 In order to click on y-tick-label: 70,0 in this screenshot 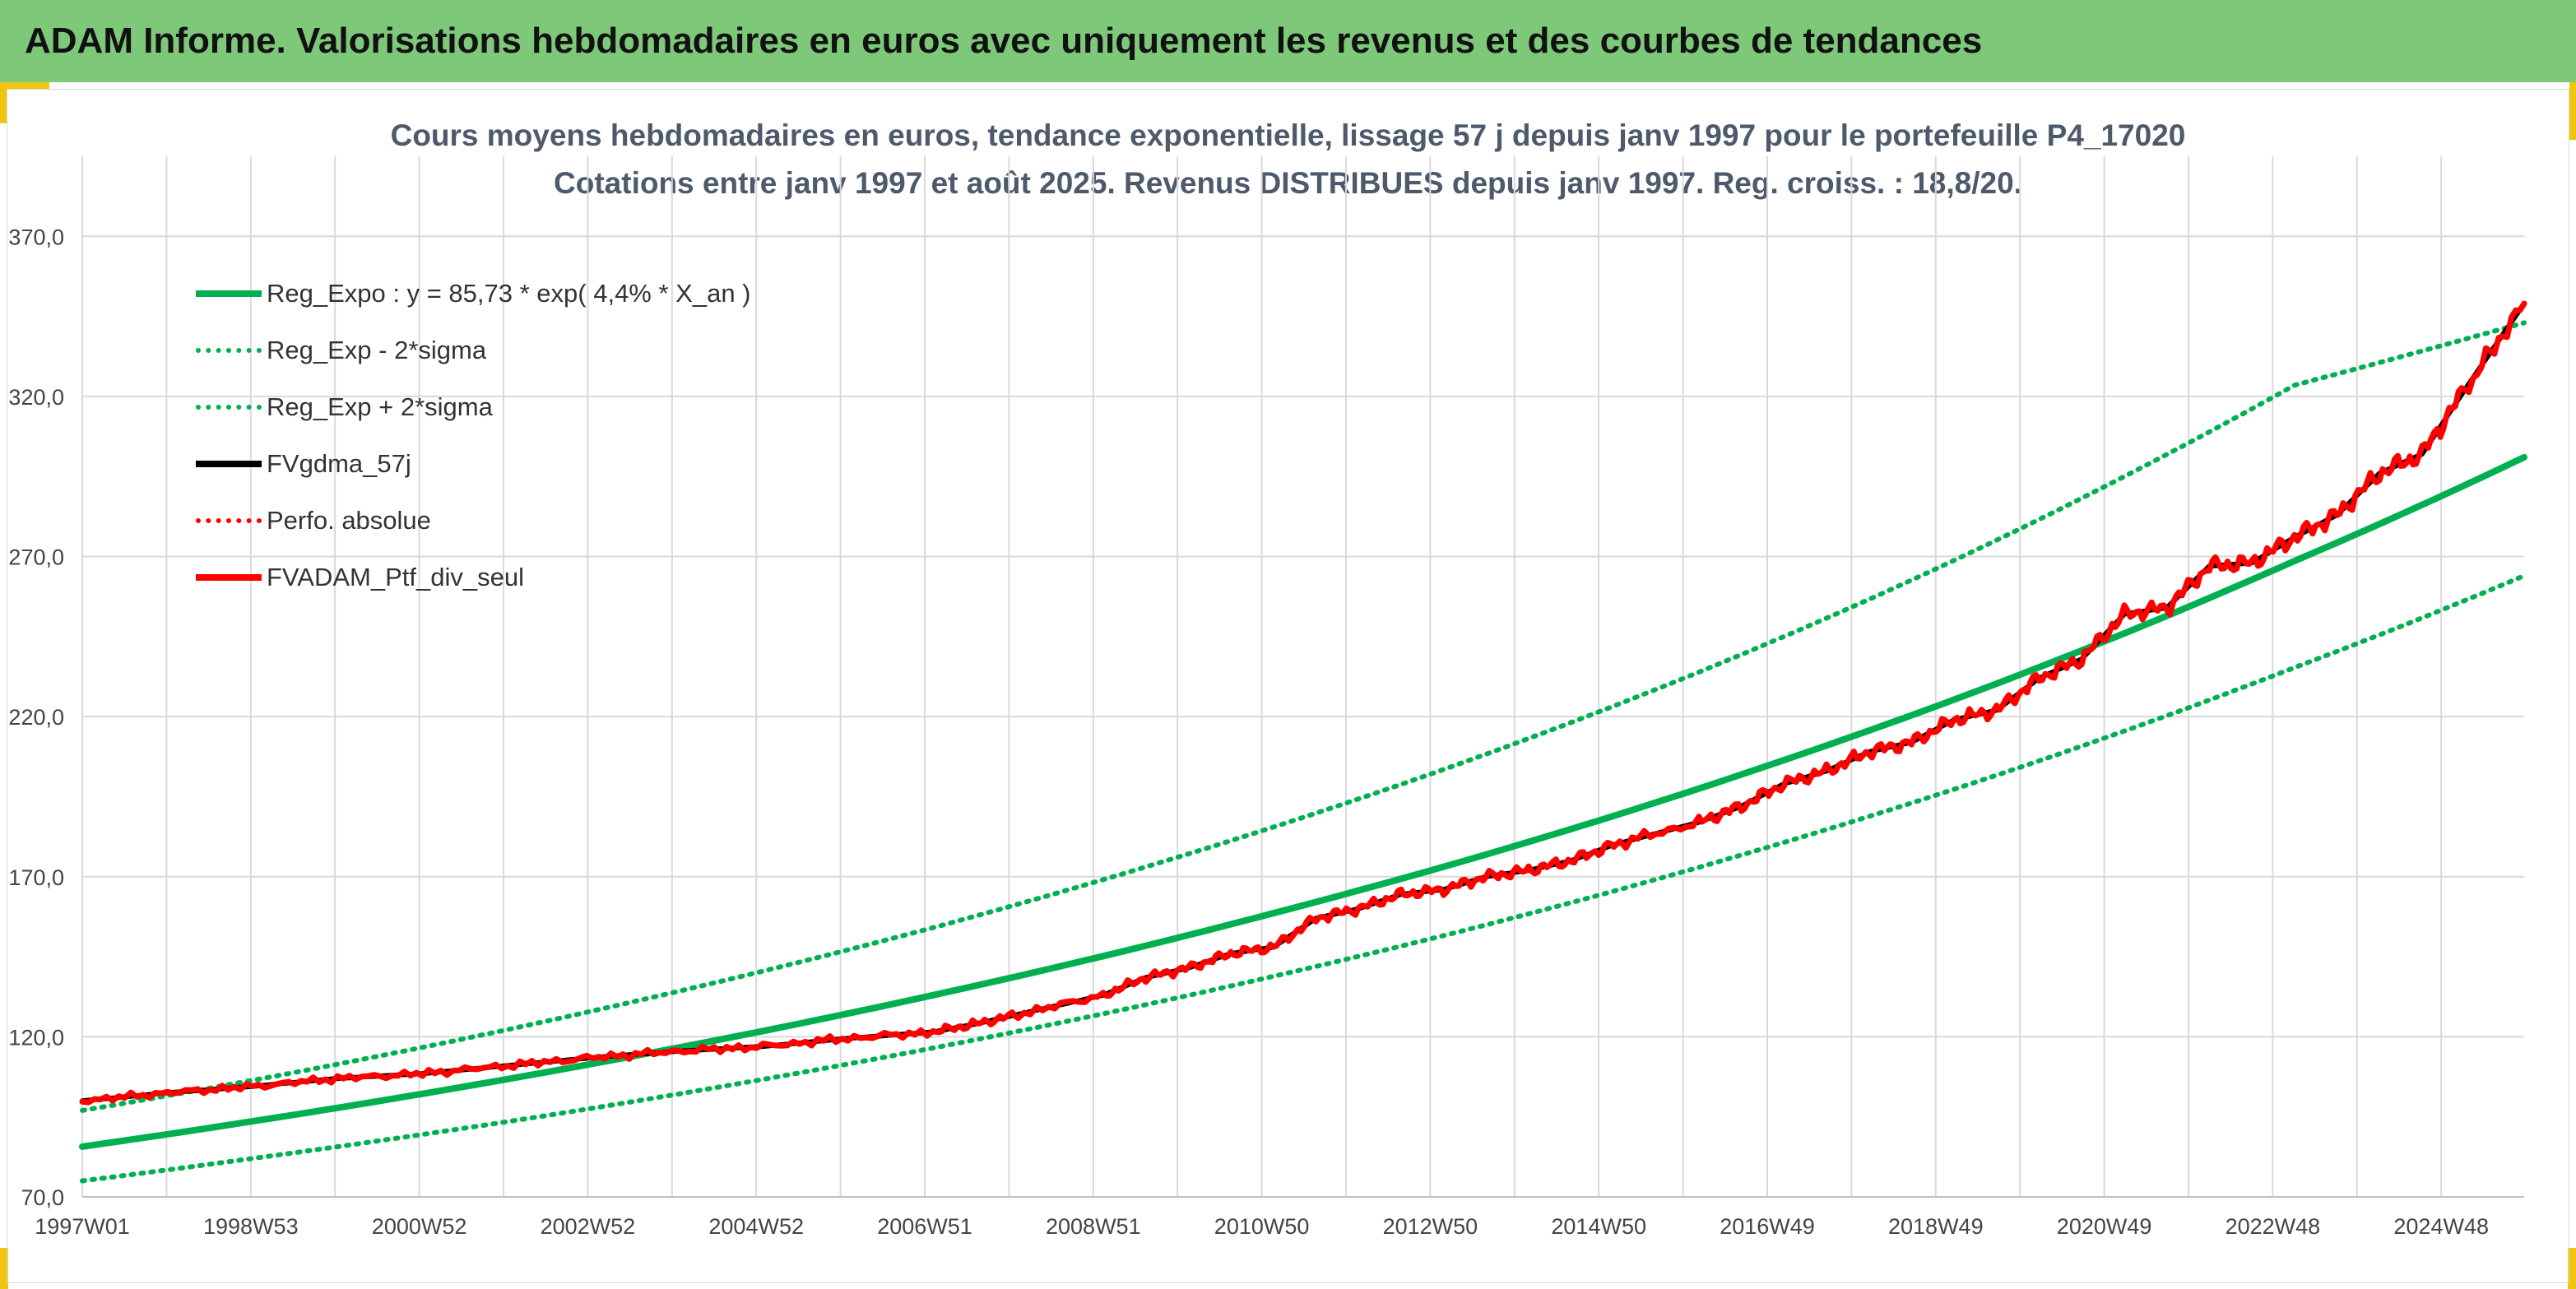, I will do `click(42, 1197)`.